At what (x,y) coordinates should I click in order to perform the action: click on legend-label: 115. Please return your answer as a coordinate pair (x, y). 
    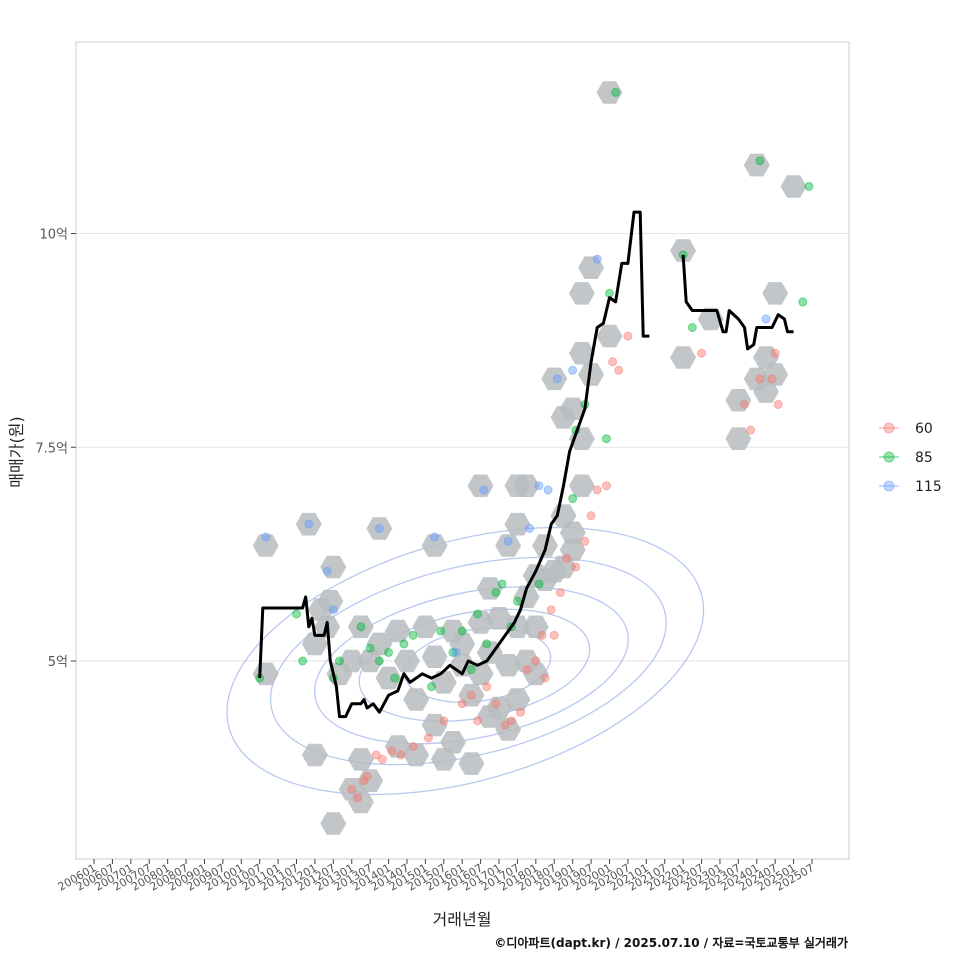
    Looking at the image, I should click on (928, 487).